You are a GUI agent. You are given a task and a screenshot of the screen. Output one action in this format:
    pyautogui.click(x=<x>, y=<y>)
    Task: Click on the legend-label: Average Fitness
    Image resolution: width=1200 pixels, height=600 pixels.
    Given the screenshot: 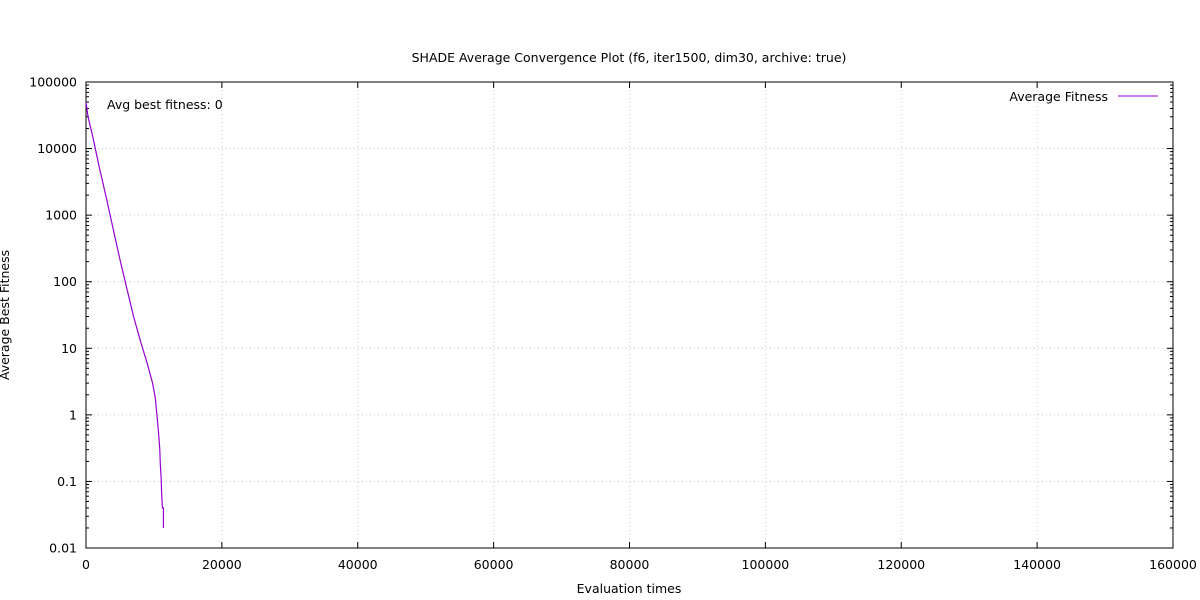 What is the action you would take?
    pyautogui.click(x=1058, y=96)
    